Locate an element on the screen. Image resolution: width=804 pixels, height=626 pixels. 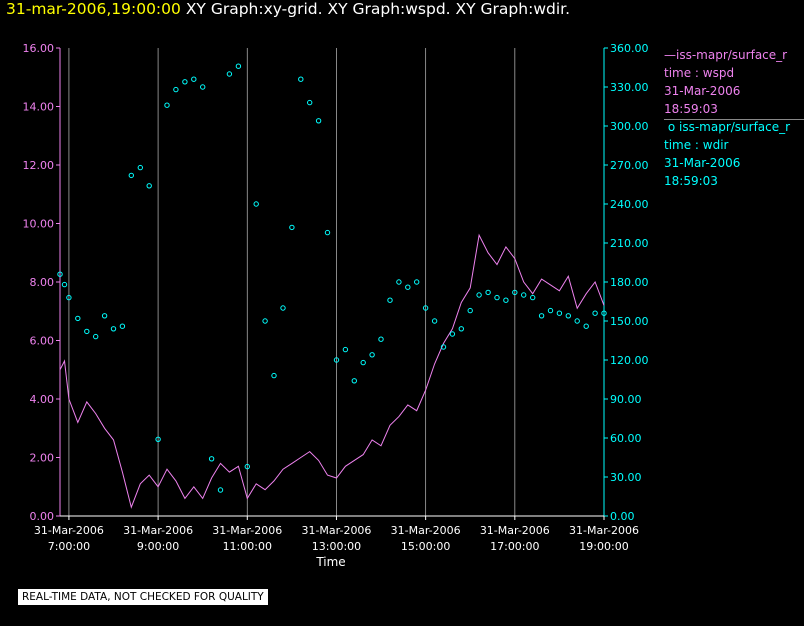
legend-wspd-var: time : wspd is located at coordinates (699, 73).